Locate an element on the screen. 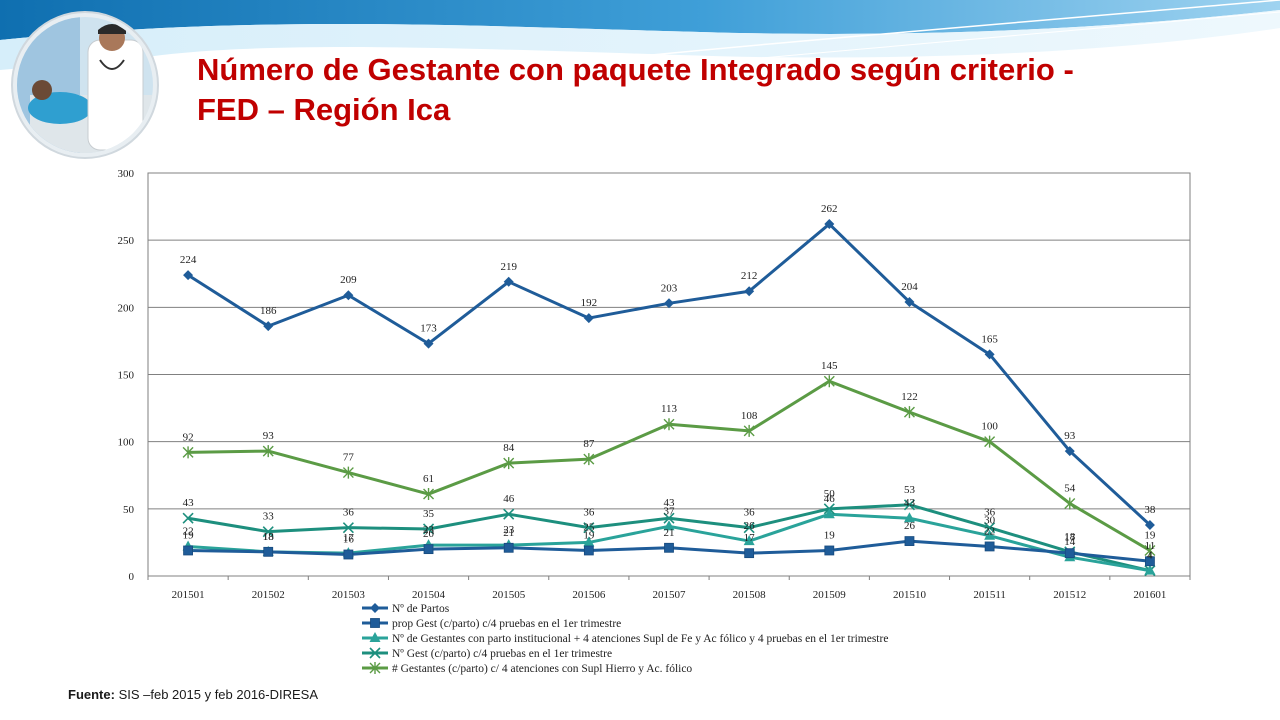 The width and height of the screenshot is (1280, 720). data-label-s1: 192 is located at coordinates (589, 303).